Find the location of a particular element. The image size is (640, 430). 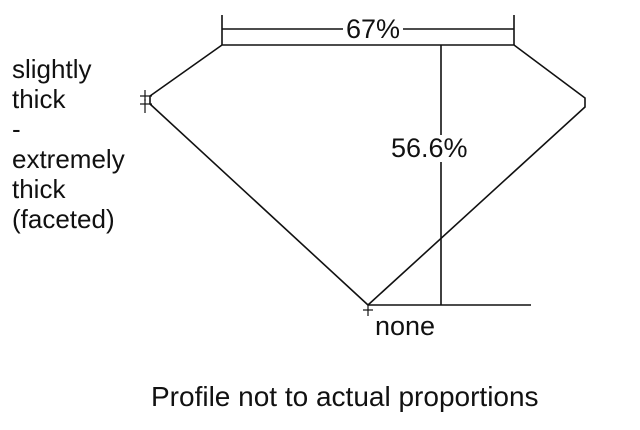

footnote: Profile not to actual proportions is located at coordinates (345, 396).